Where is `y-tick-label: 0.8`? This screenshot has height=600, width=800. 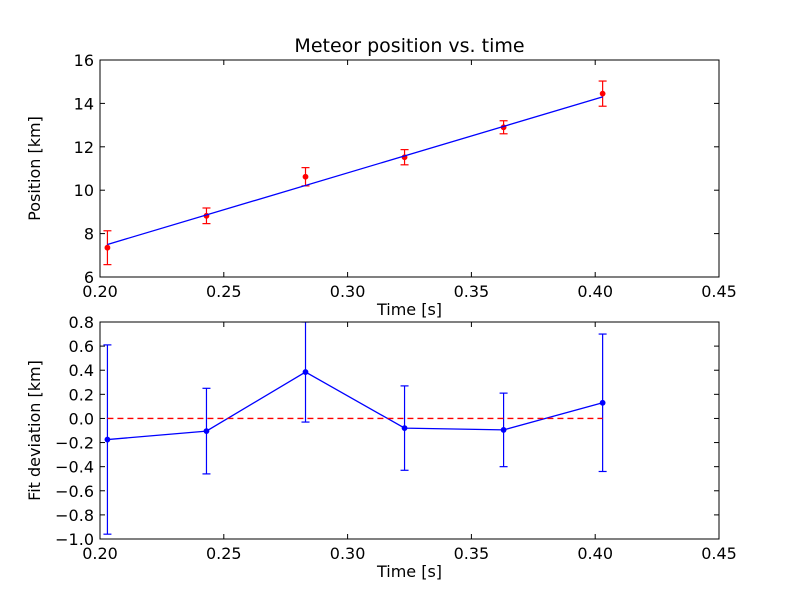 y-tick-label: 0.8 is located at coordinates (81, 322).